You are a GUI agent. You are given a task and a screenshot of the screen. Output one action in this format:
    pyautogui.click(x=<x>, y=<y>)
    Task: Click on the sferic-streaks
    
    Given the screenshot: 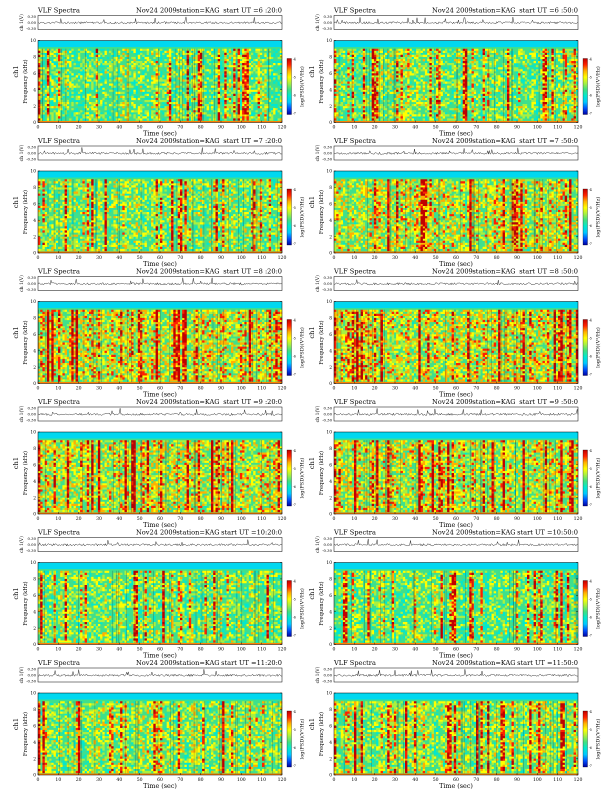 What is the action you would take?
    pyautogui.click(x=162, y=215)
    